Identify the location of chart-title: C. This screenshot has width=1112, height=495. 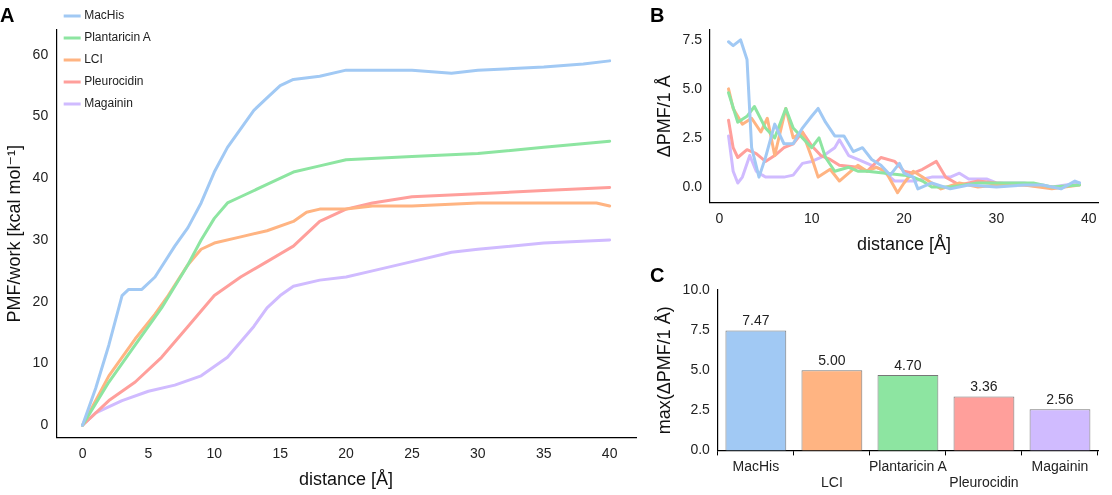
(657, 274).